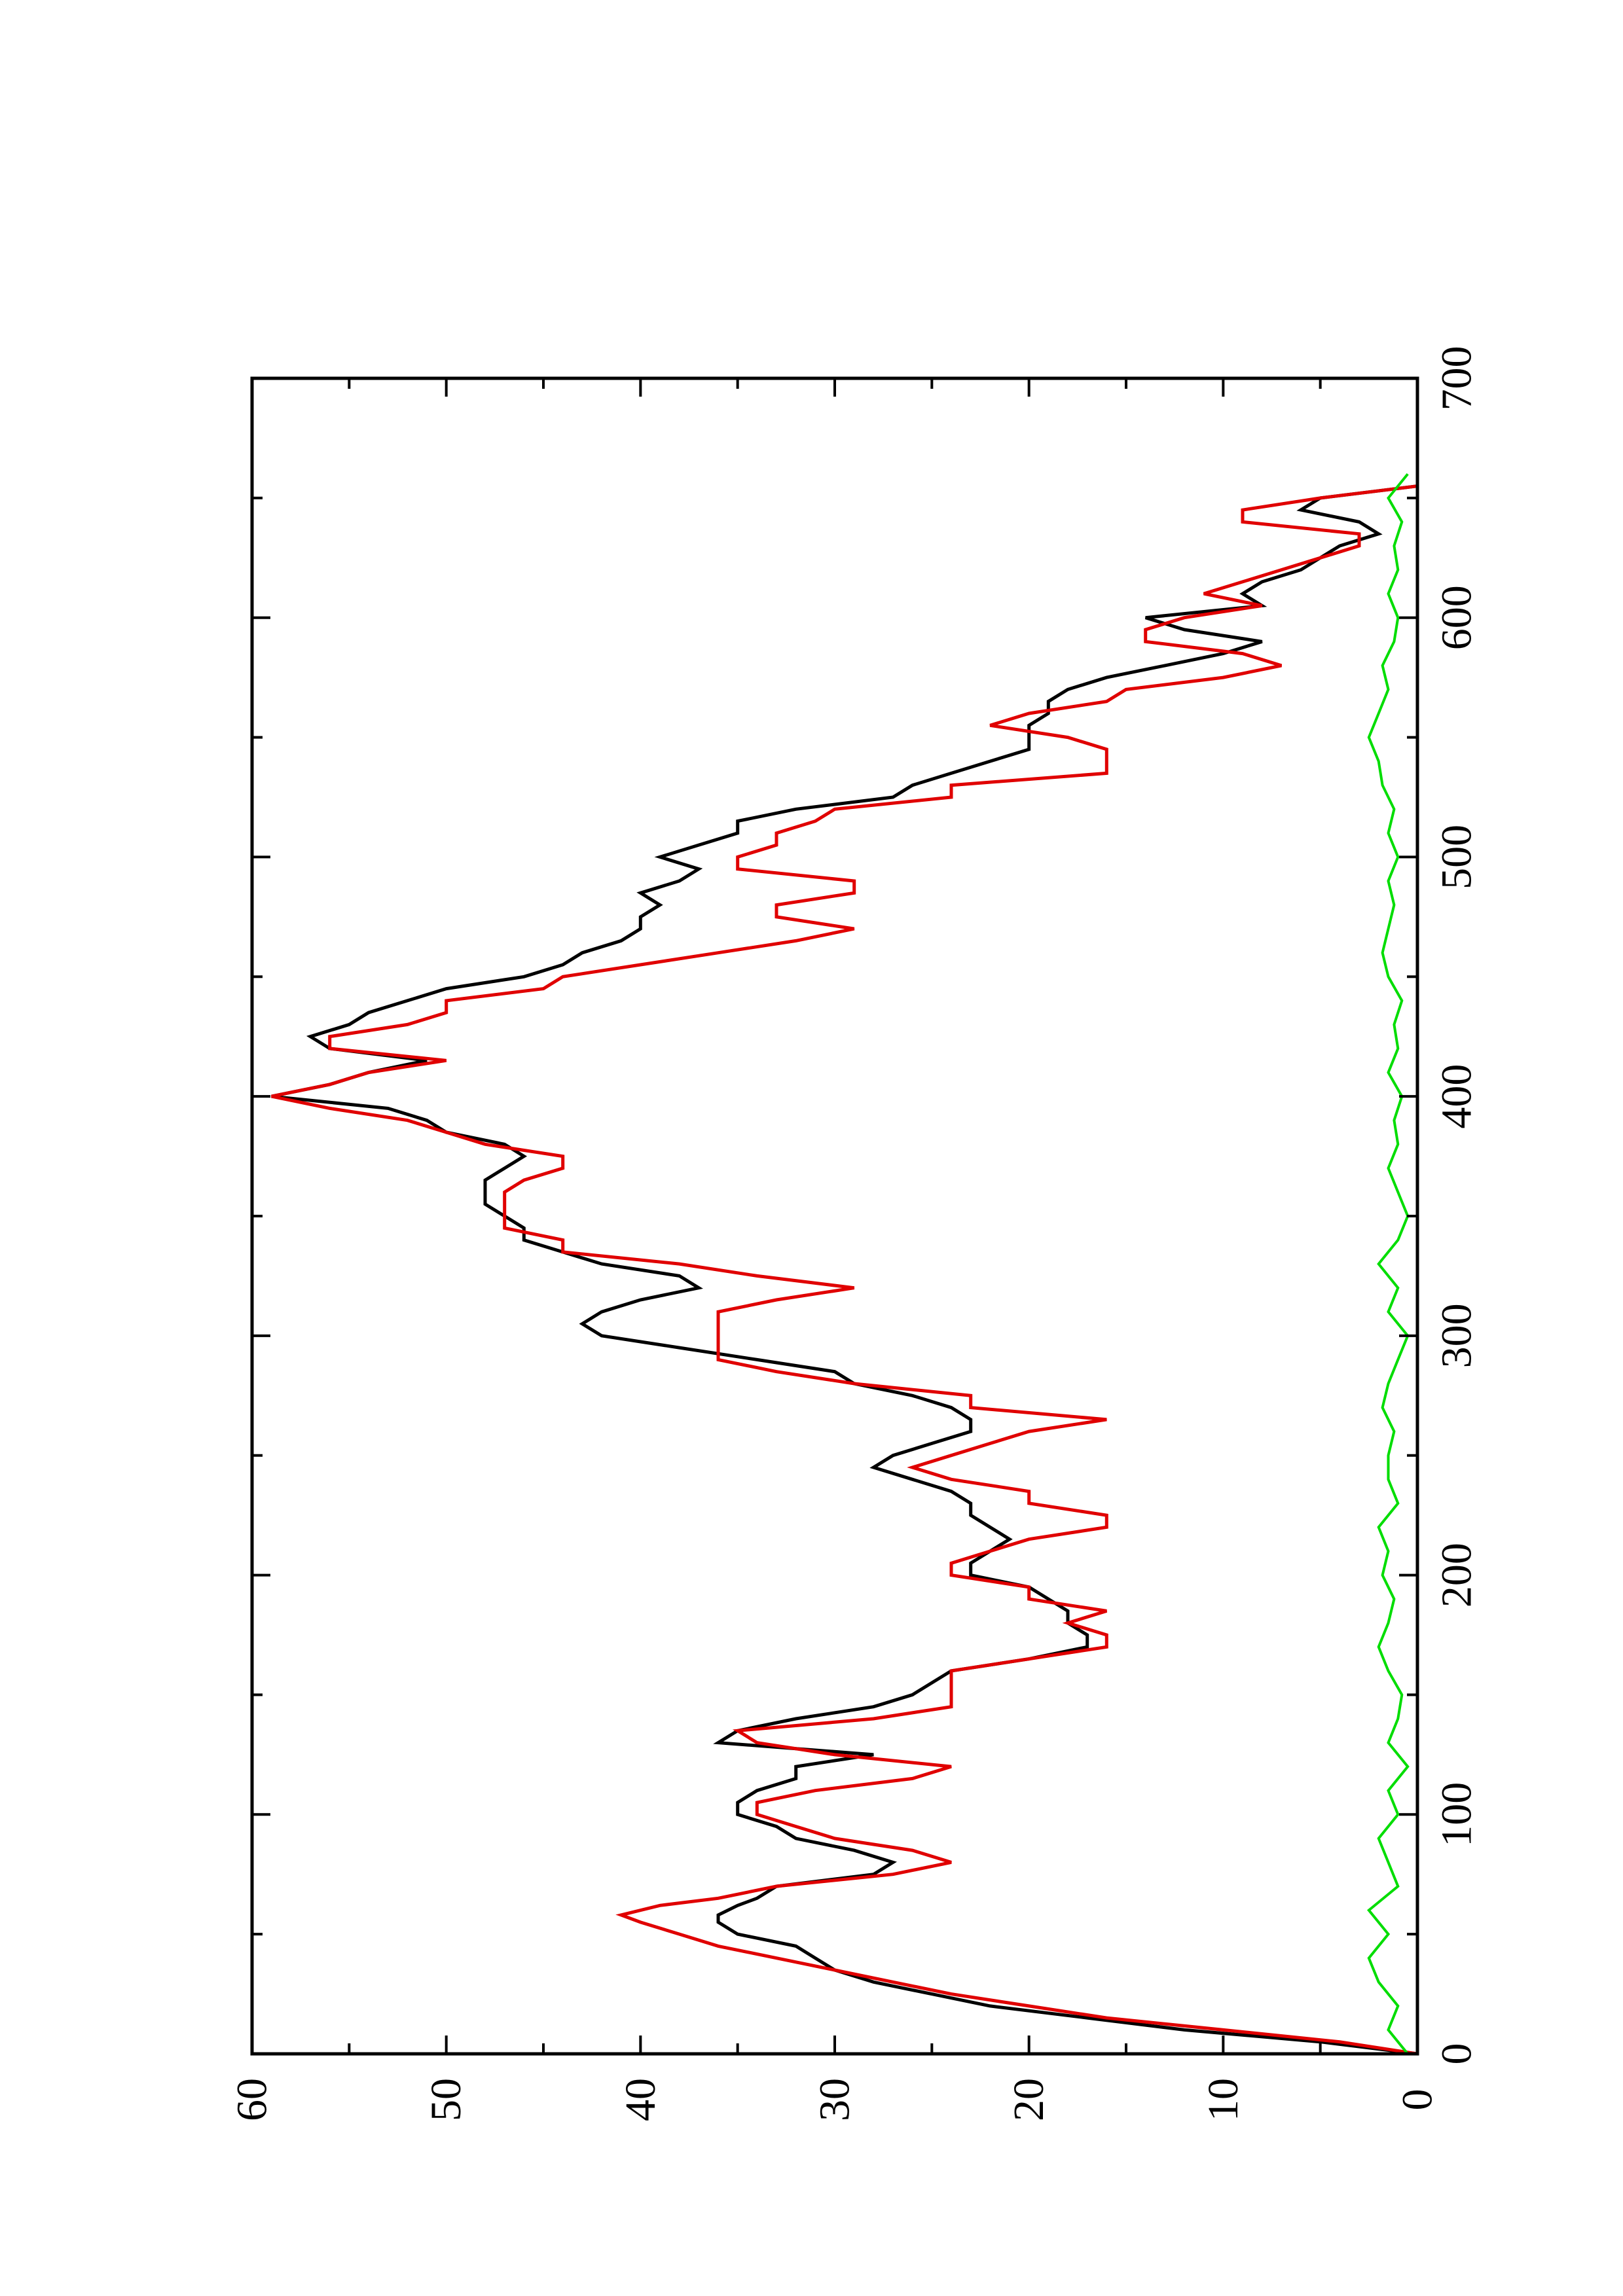 This screenshot has width=1623, height=2296. I want to click on y-tick-label: 30, so click(835, 2099).